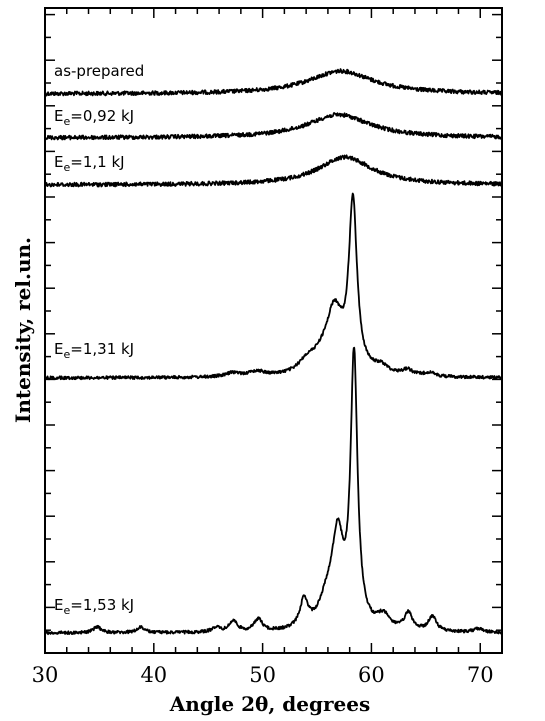 The image size is (545, 721). What do you see at coordinates (480, 675) in the screenshot?
I see `x-tick-label: 70` at bounding box center [480, 675].